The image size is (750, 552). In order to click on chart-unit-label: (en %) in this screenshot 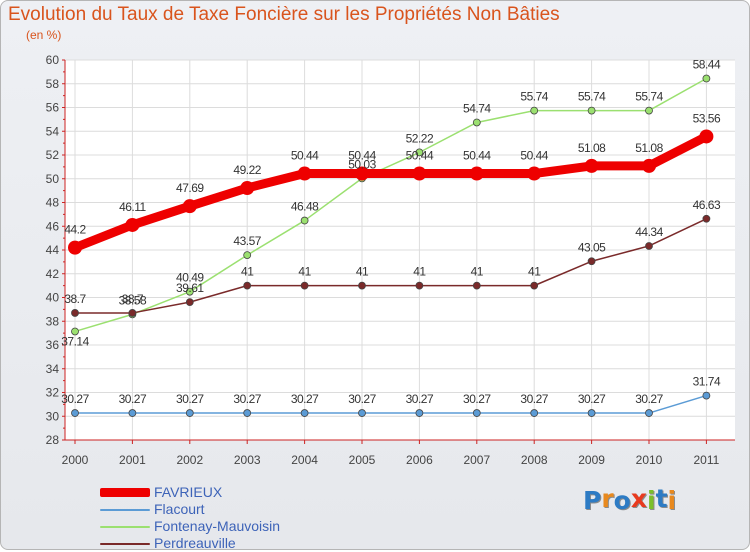, I will do `click(44, 35)`.